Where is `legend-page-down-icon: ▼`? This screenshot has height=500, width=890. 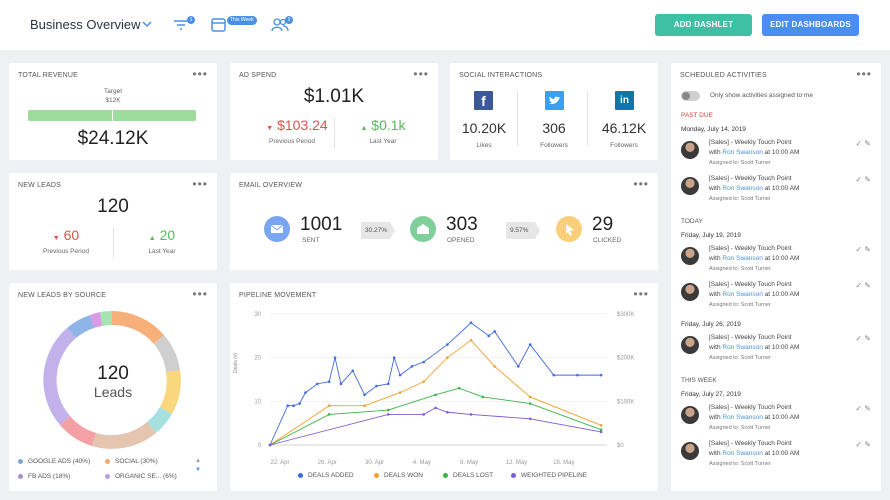
legend-page-down-icon: ▼ is located at coordinates (198, 470).